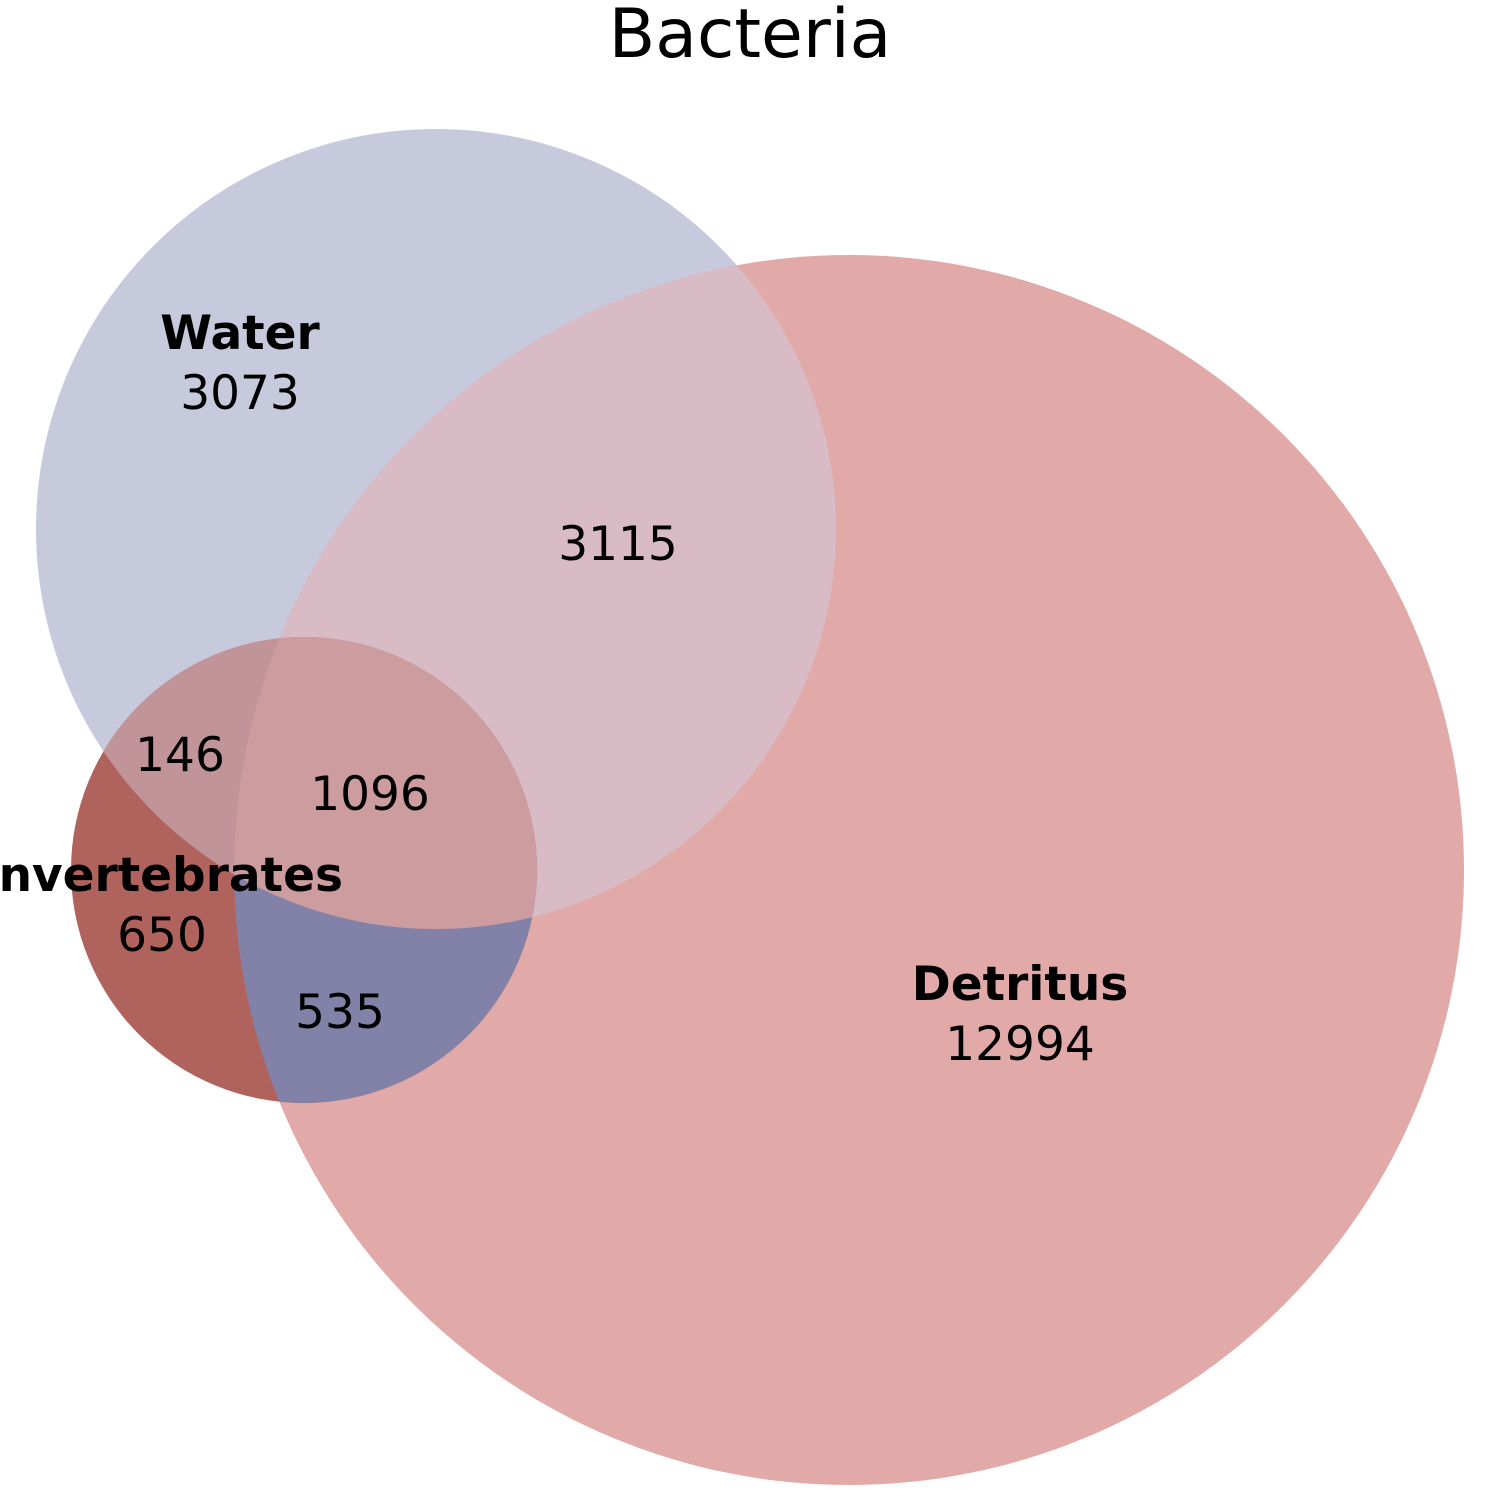  Describe the element at coordinates (240, 393) in the screenshot. I see `water-only-count: 3073` at that location.